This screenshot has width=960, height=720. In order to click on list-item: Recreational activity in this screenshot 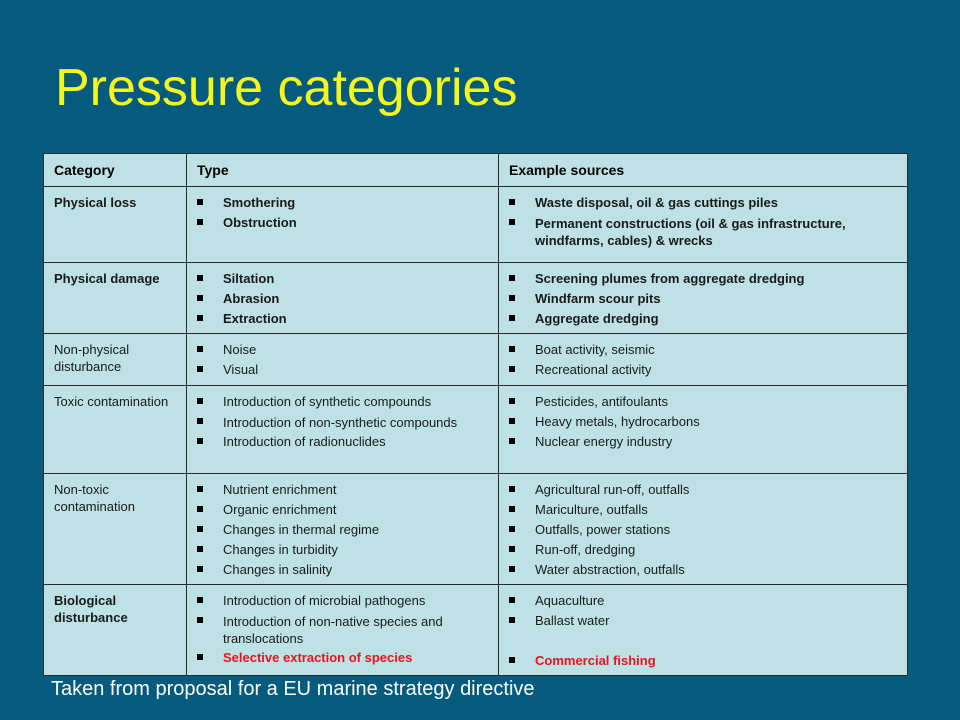, I will do `click(705, 370)`.